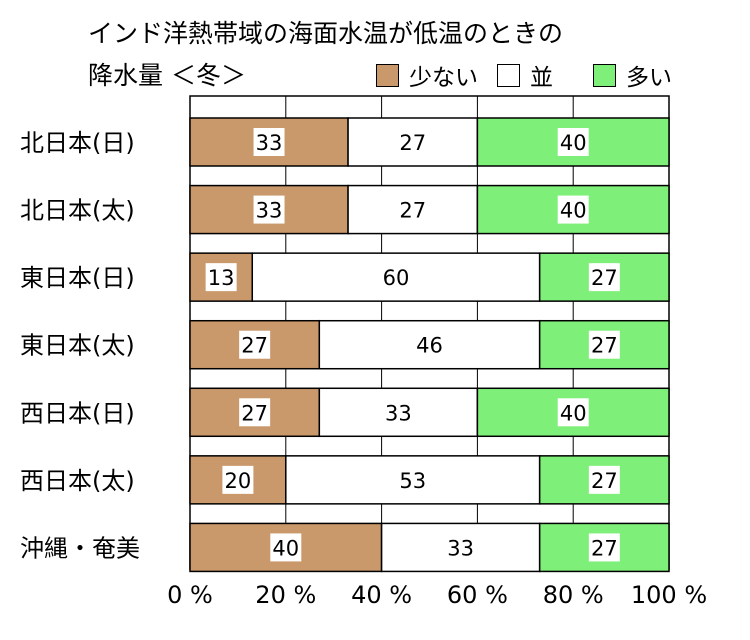 The height and width of the screenshot is (640, 750). What do you see at coordinates (381, 595) in the screenshot?
I see `x-tick-label: 40 %` at bounding box center [381, 595].